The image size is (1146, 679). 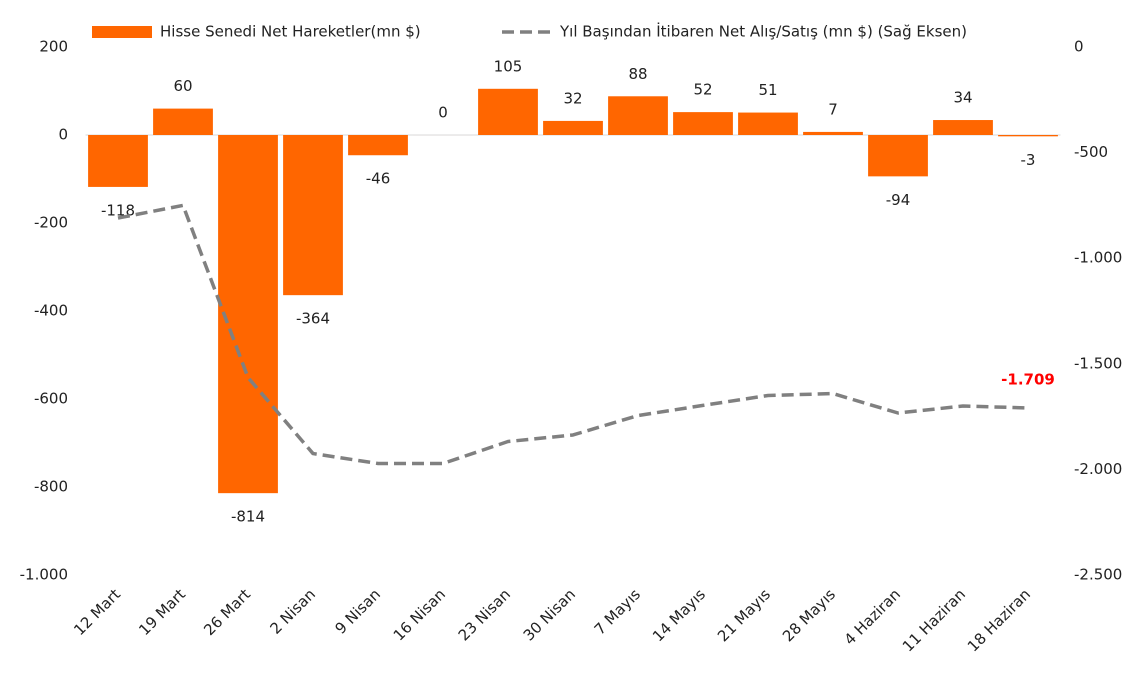 I want to click on x-tick-label: 7 Mayıs, so click(x=617, y=611).